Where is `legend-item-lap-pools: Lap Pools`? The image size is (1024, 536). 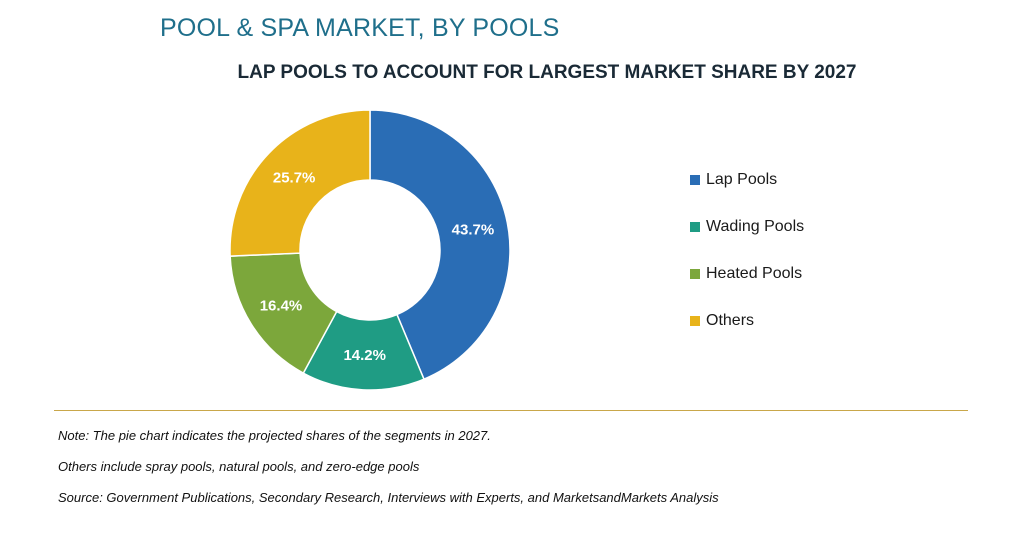
legend-item-lap-pools: Lap Pools is located at coordinates (747, 180).